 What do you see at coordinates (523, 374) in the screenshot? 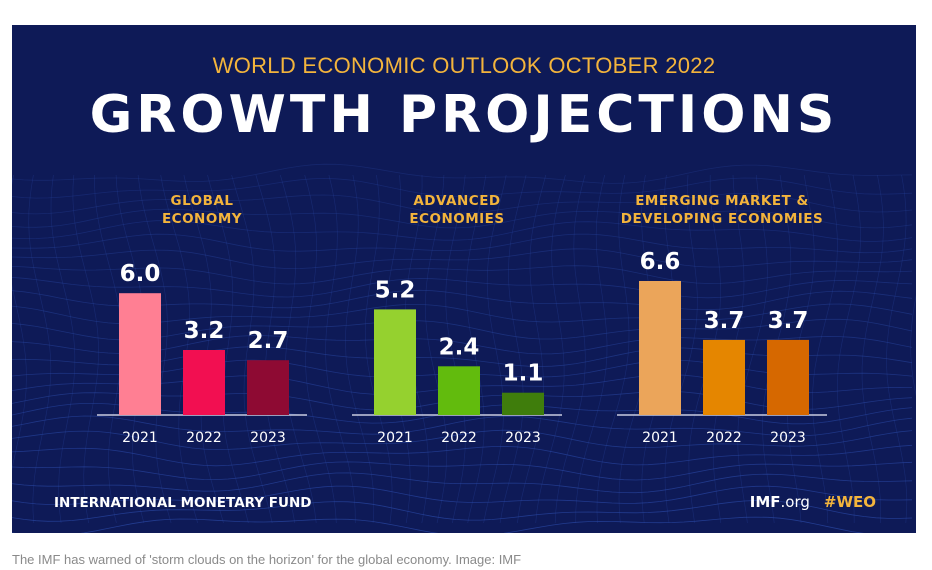
I see `value-label: 1.1` at bounding box center [523, 374].